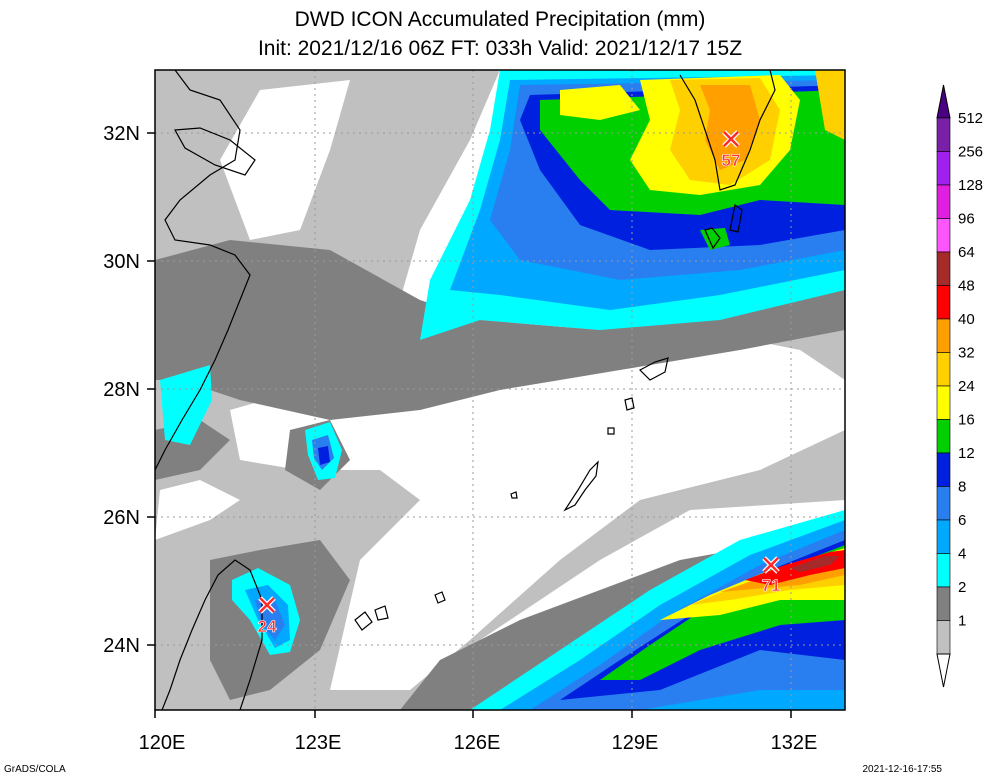 The image size is (1000, 779). What do you see at coordinates (500, 19) in the screenshot?
I see `map-title: DWD ICON Accumulated Precipitation (mm)` at bounding box center [500, 19].